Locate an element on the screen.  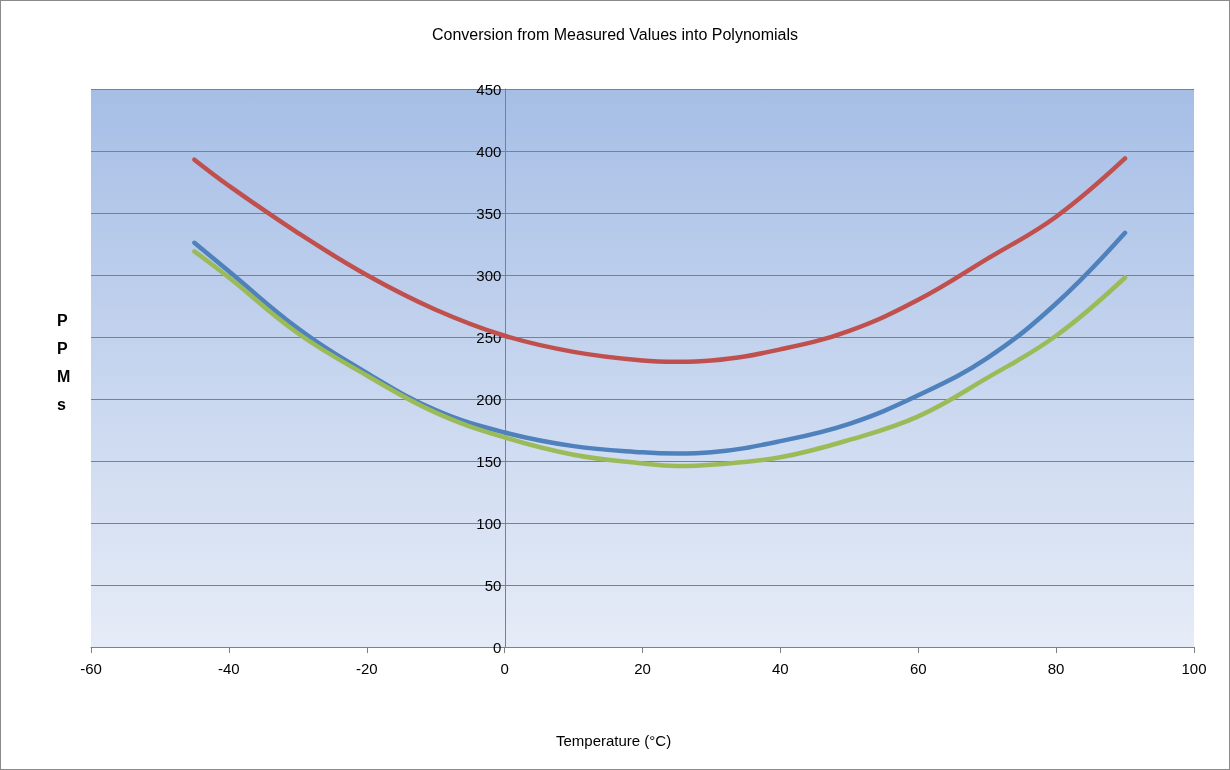
x-tick-label: 60 is located at coordinates (918, 668).